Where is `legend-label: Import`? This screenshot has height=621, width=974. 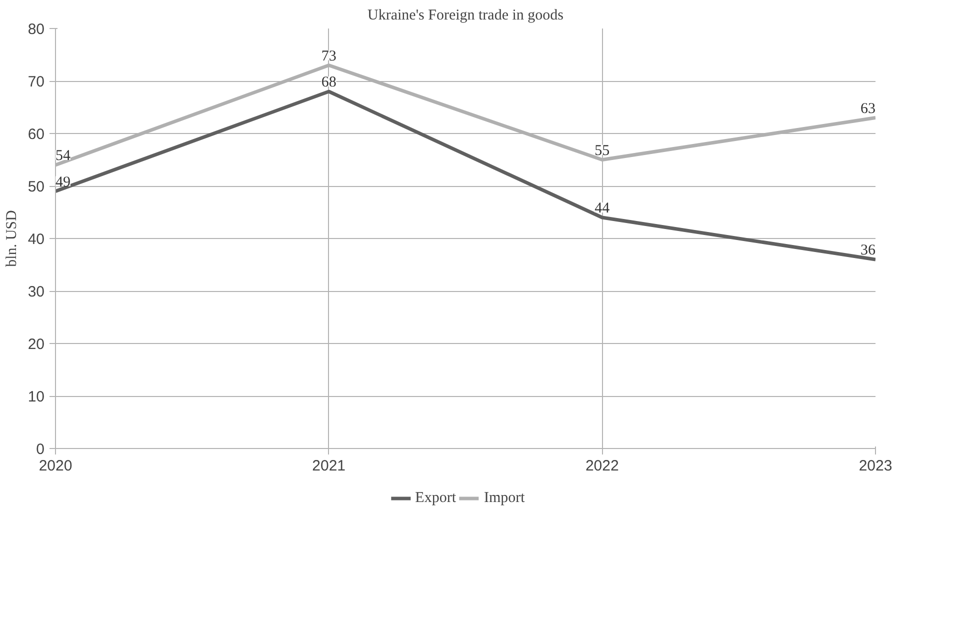
legend-label: Import is located at coordinates (504, 498).